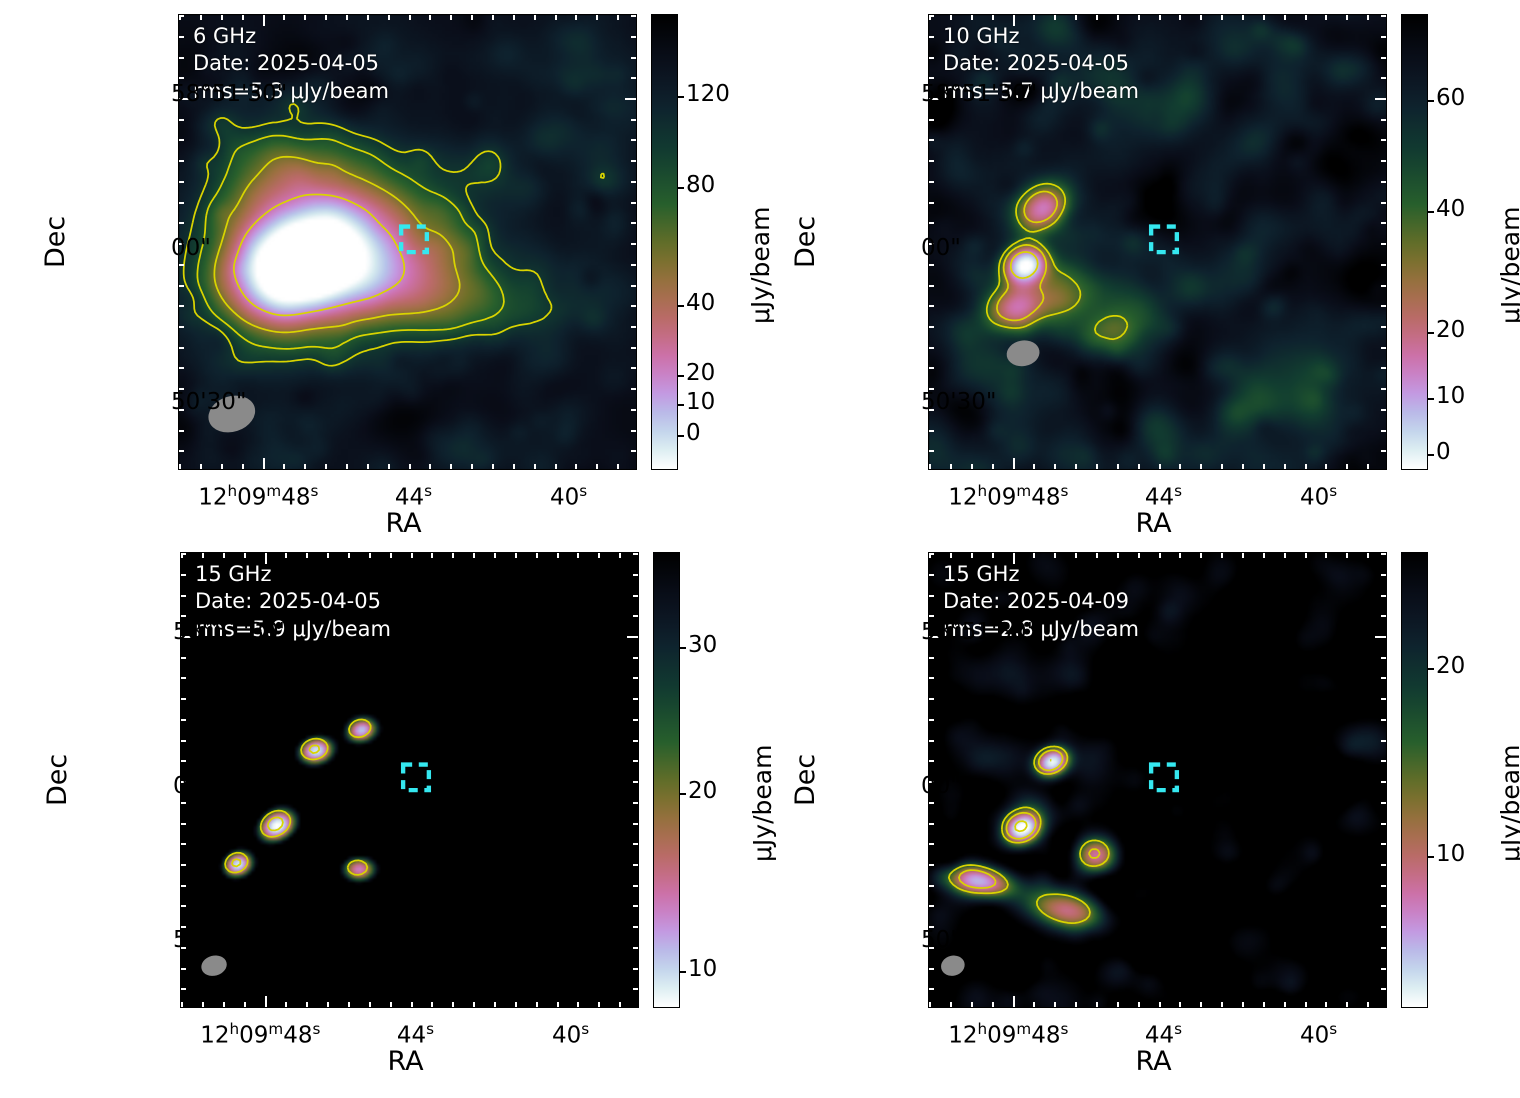  I want to click on colorbar-axis-label: μJy/beam, so click(760, 265).